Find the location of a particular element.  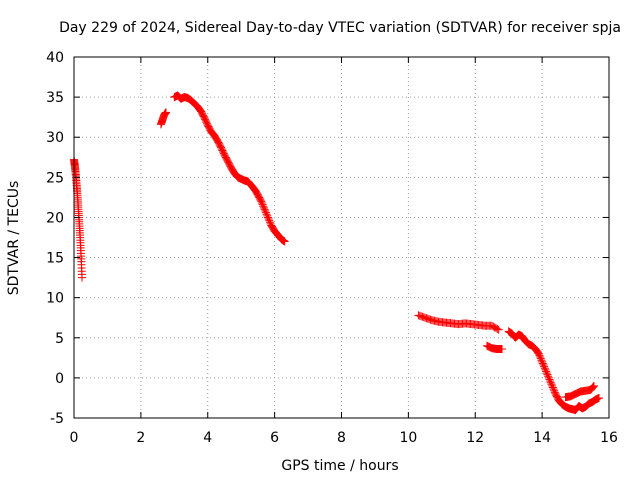

y-tick-label: -5 is located at coordinates (57, 419).